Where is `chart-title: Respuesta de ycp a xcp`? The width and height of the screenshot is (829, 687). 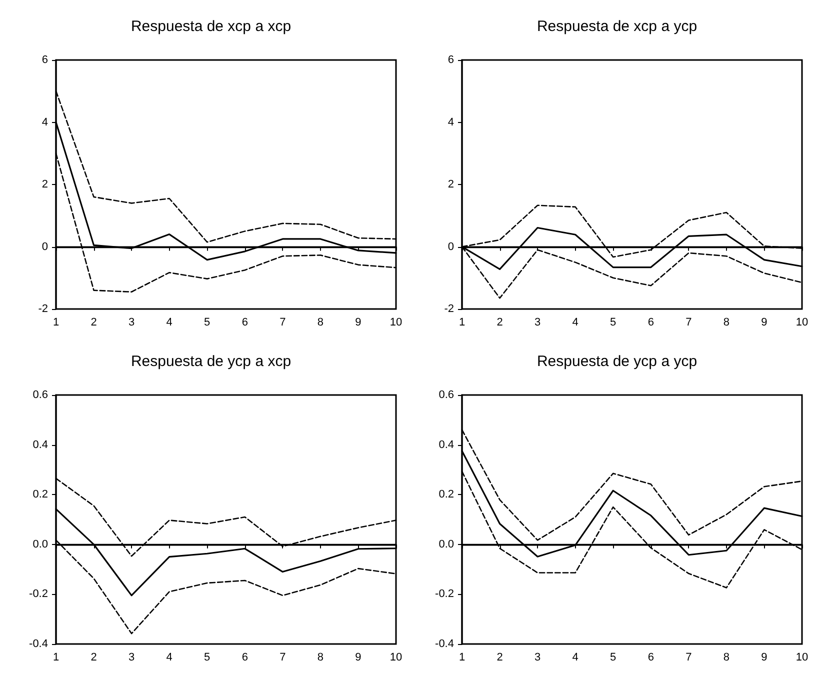 chart-title: Respuesta de ycp a xcp is located at coordinates (211, 361).